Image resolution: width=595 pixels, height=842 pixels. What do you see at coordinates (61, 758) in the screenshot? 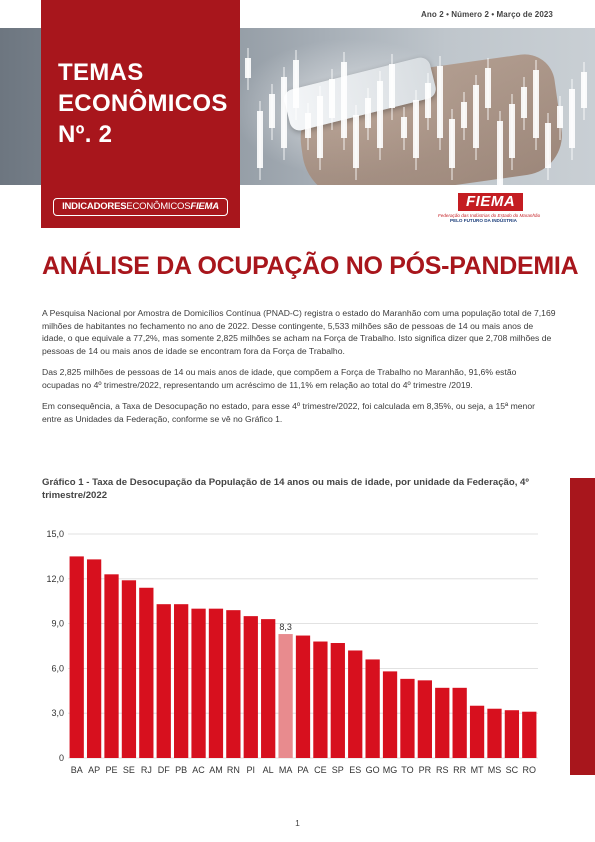
I see `y-tick-label: 0` at bounding box center [61, 758].